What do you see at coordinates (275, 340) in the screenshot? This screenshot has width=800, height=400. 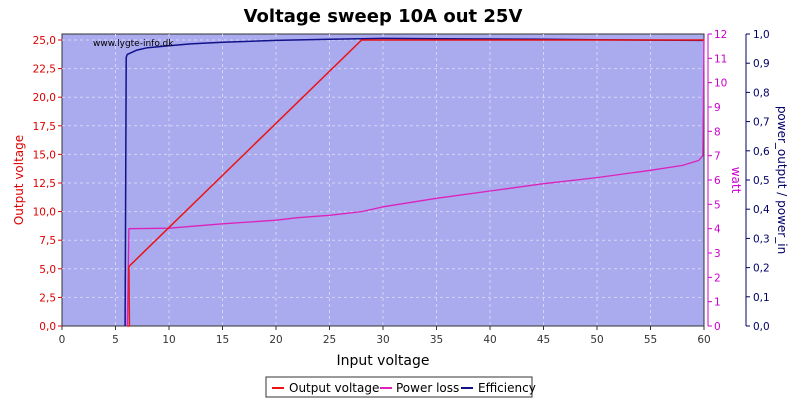 I see `x-tick-label: 20` at bounding box center [275, 340].